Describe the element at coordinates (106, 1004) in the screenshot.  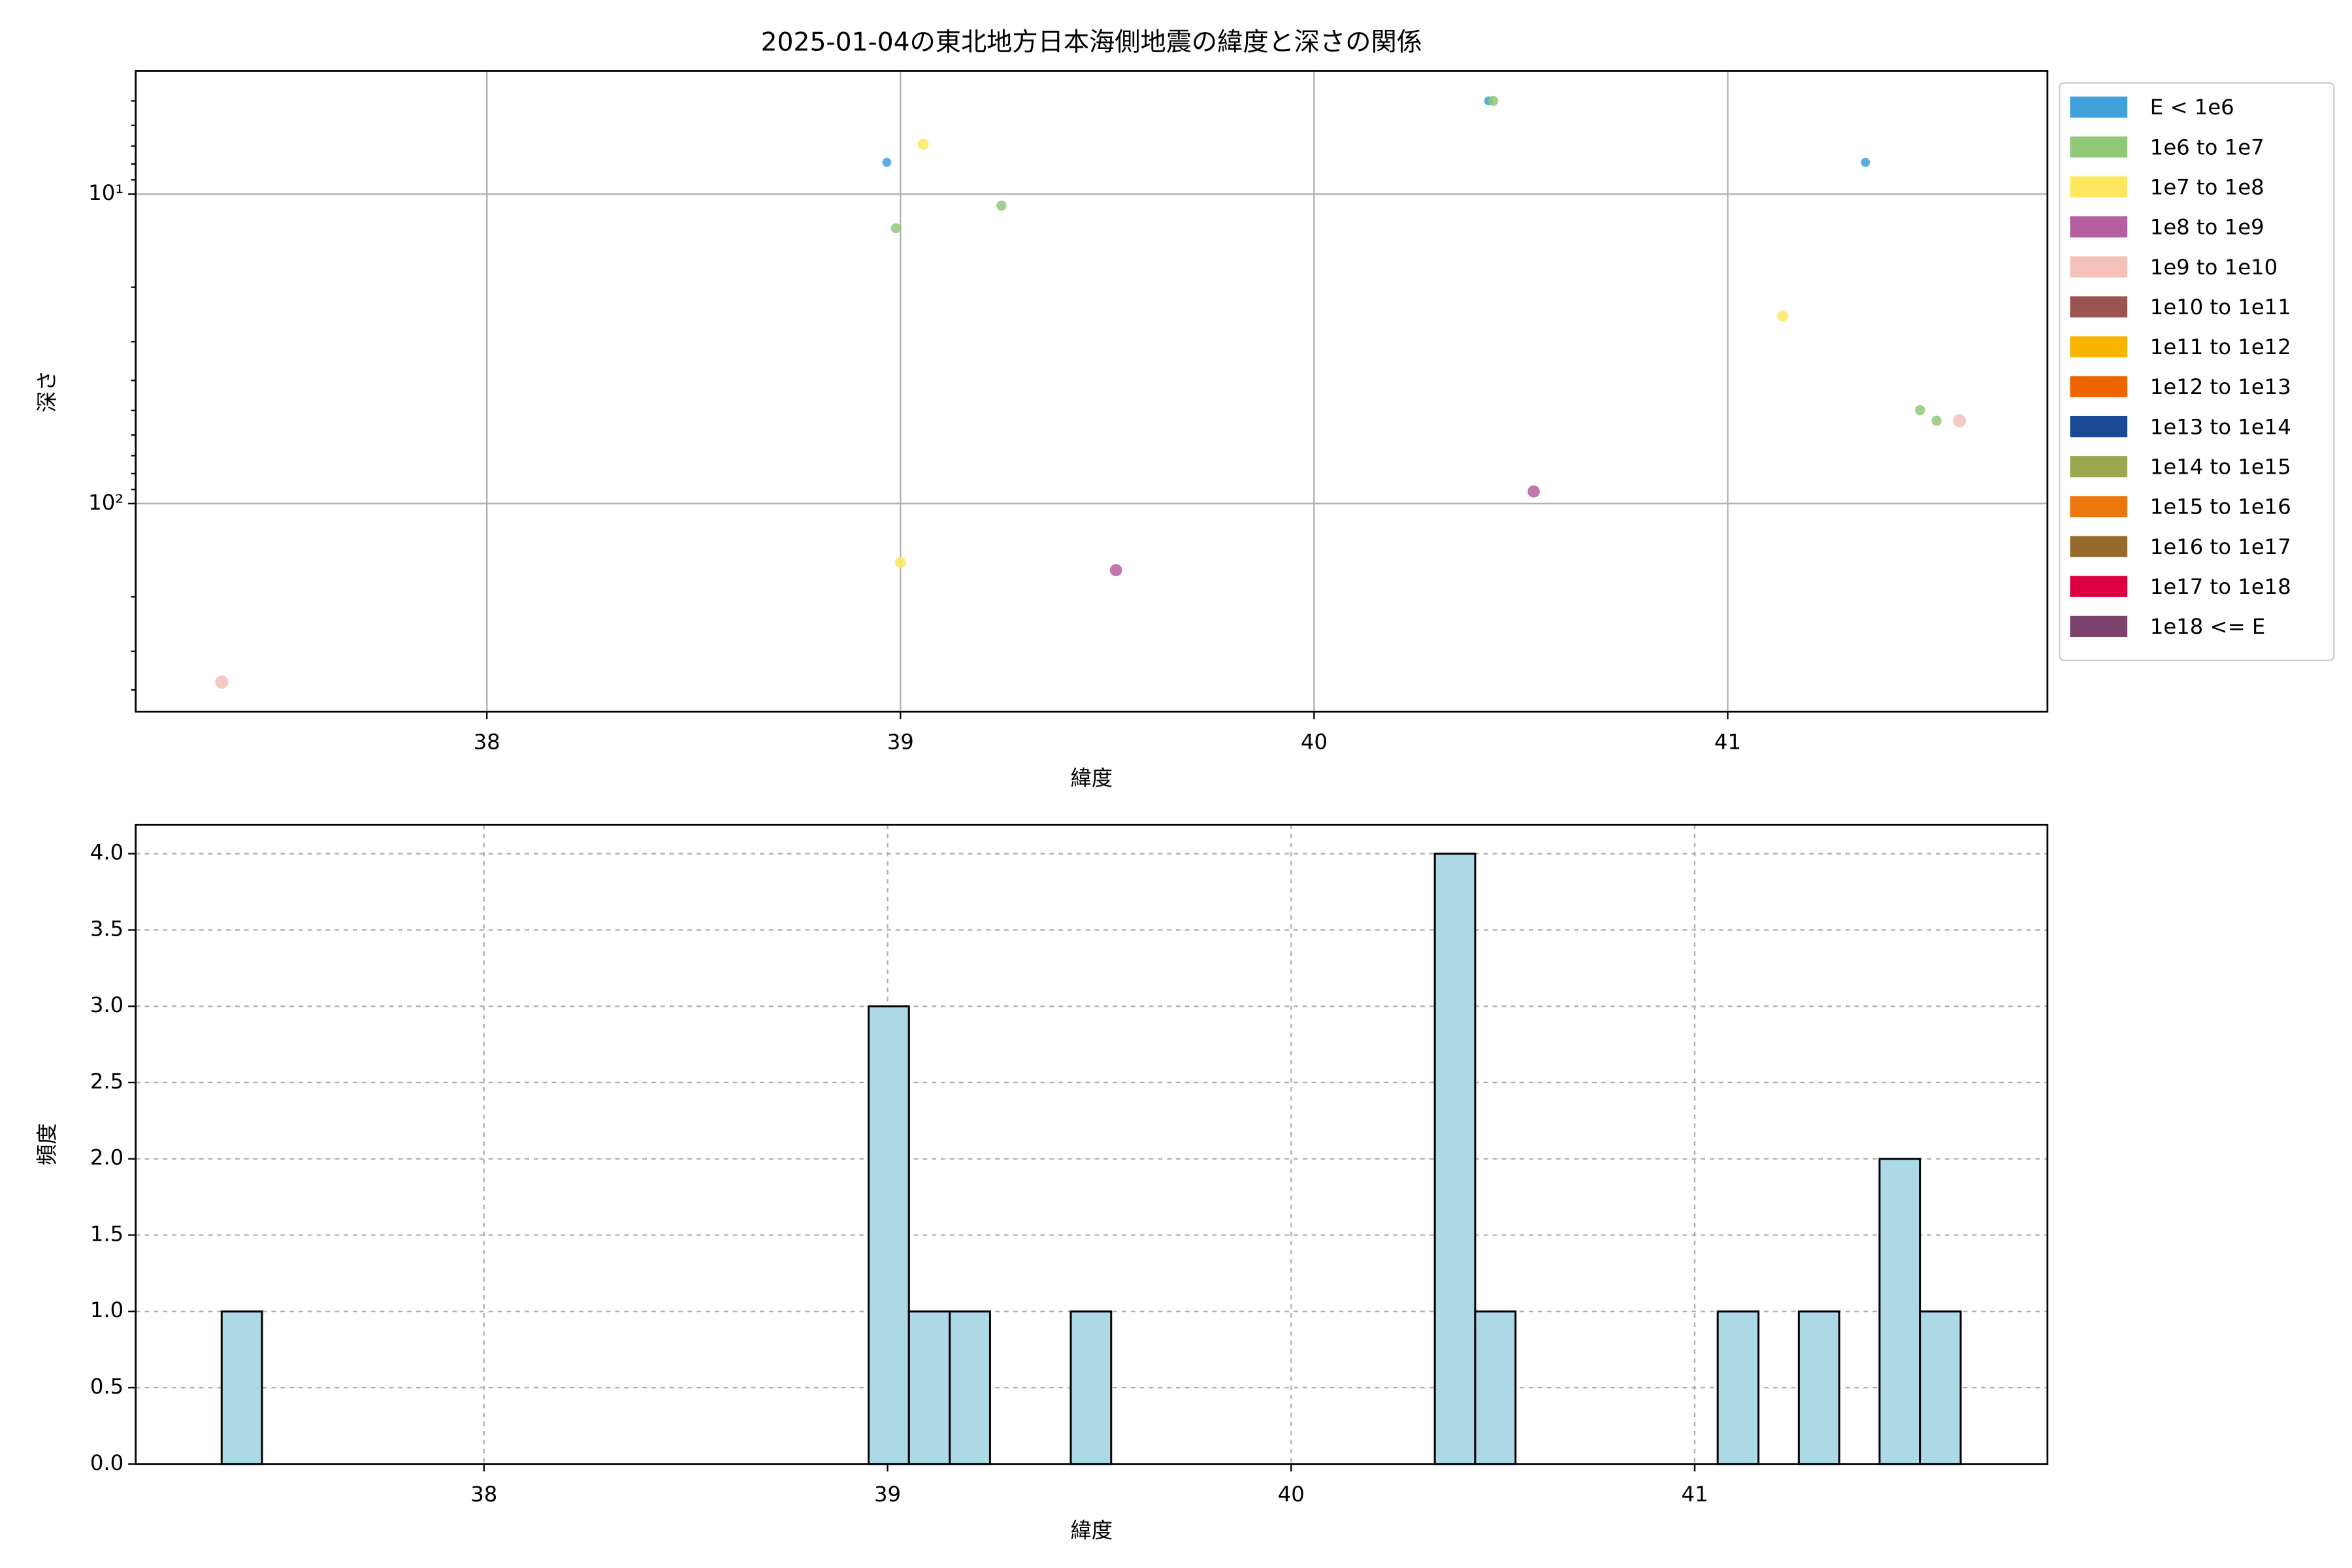
I see `y-tick-label: 3.0` at that location.